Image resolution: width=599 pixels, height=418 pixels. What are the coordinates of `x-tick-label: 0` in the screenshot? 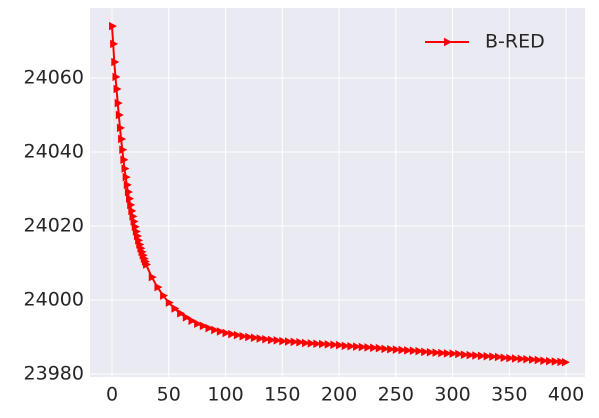 It's located at (112, 395).